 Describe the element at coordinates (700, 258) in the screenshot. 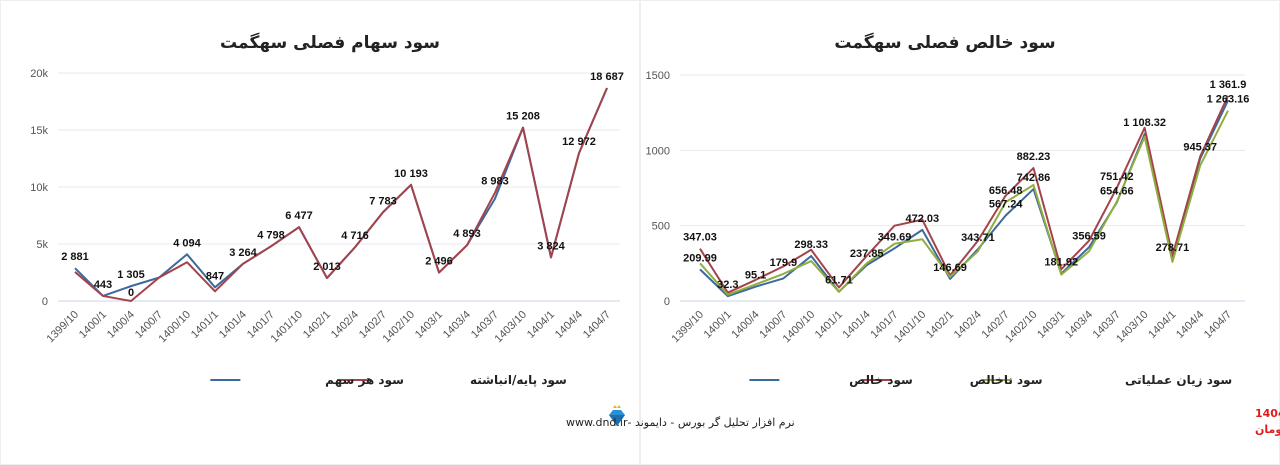

I see `data-label: 209.99` at that location.